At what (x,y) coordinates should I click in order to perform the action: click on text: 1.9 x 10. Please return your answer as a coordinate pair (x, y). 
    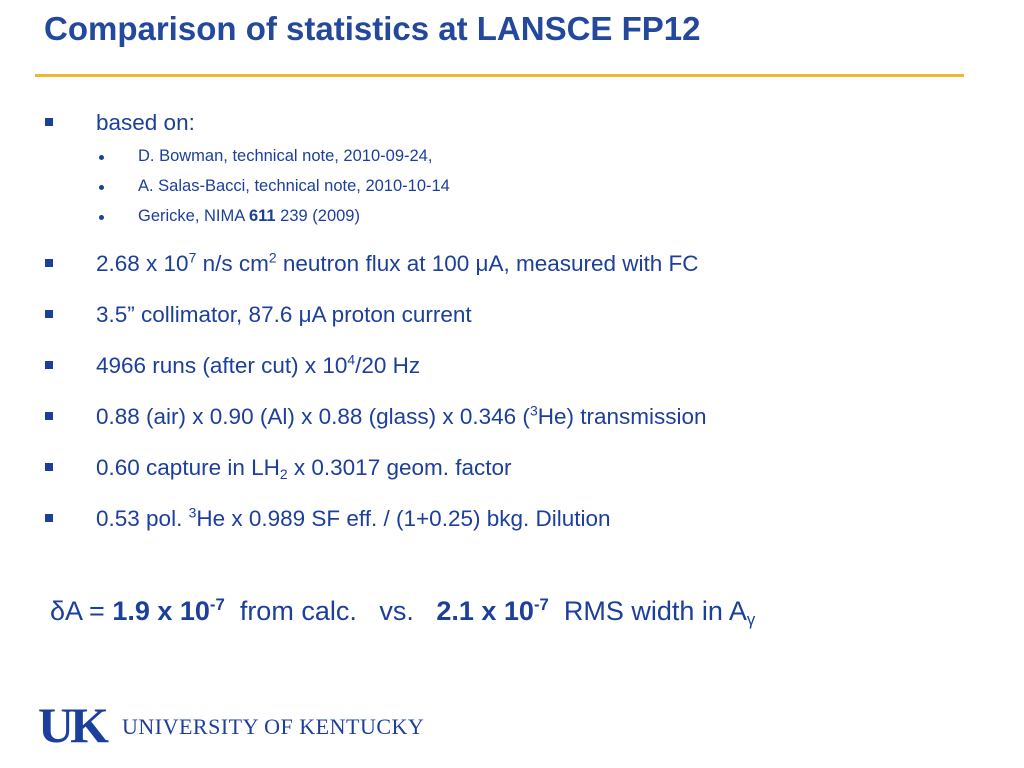
    Looking at the image, I should click on (161, 611).